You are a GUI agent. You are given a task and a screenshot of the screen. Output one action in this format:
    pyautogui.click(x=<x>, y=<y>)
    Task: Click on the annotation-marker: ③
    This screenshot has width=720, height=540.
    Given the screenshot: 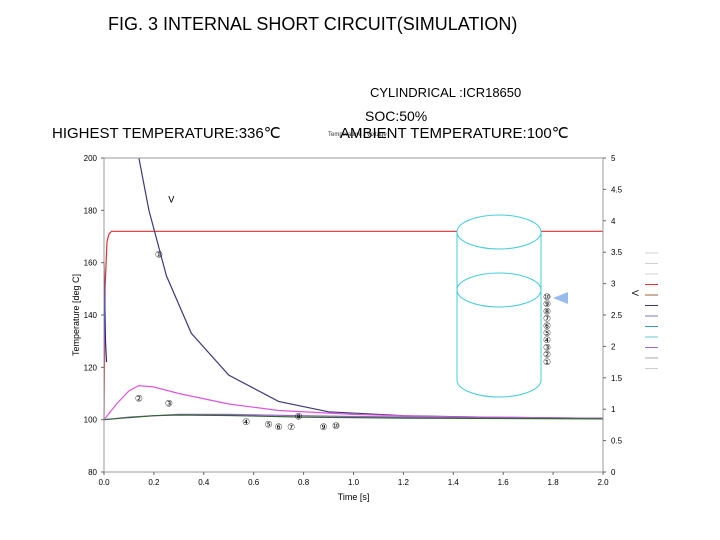 What is the action you would take?
    pyautogui.click(x=169, y=405)
    